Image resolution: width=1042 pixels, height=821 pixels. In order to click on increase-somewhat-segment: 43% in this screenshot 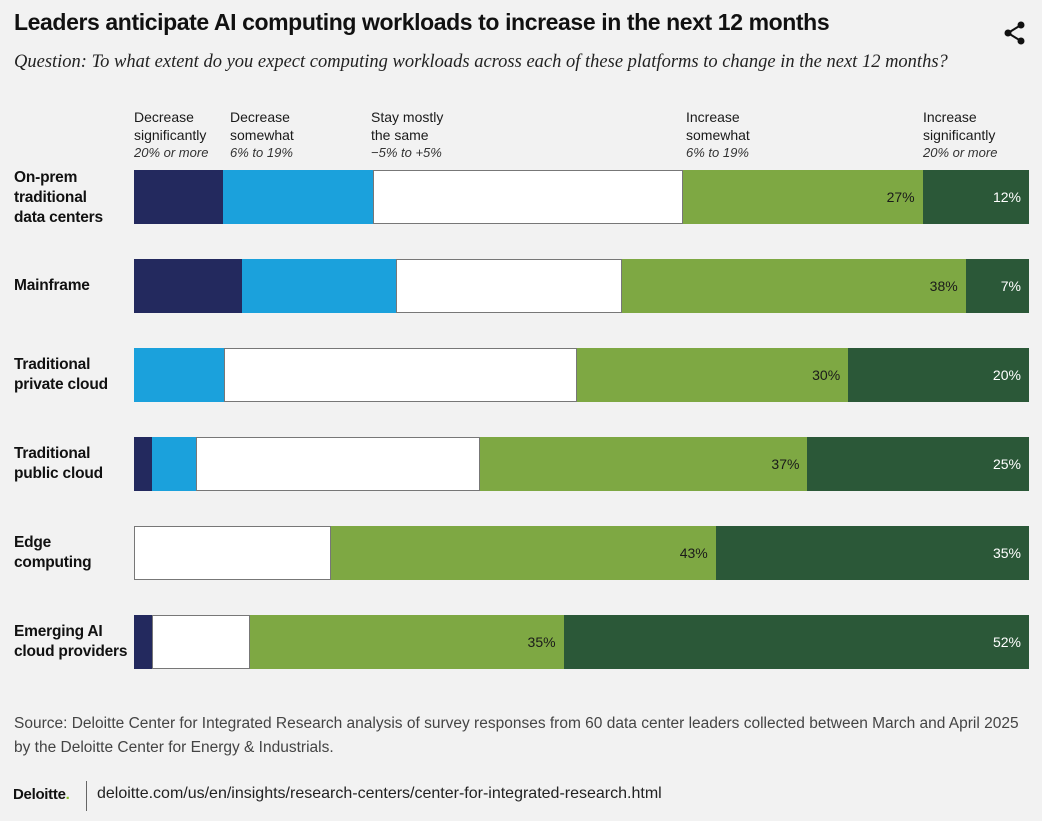, I will do `click(523, 553)`.